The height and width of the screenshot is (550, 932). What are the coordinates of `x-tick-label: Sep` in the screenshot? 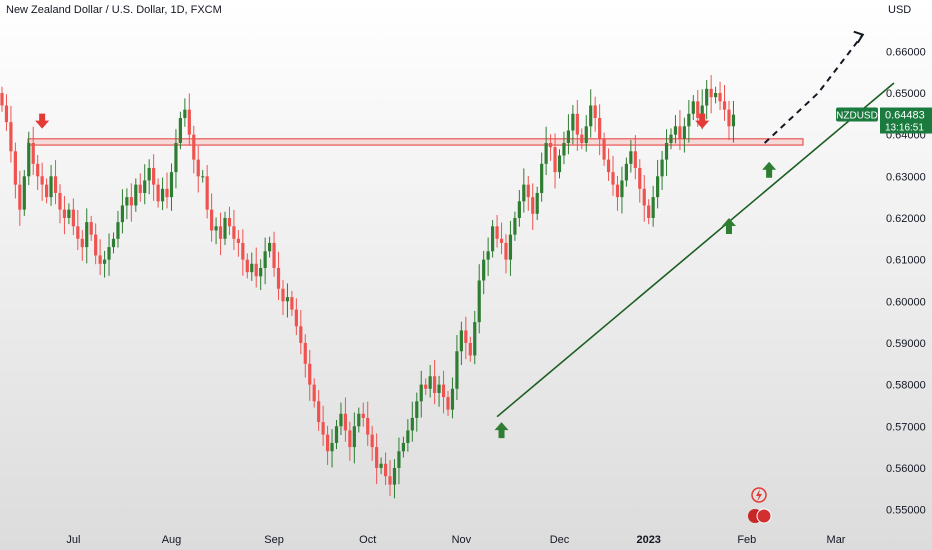 It's located at (274, 540).